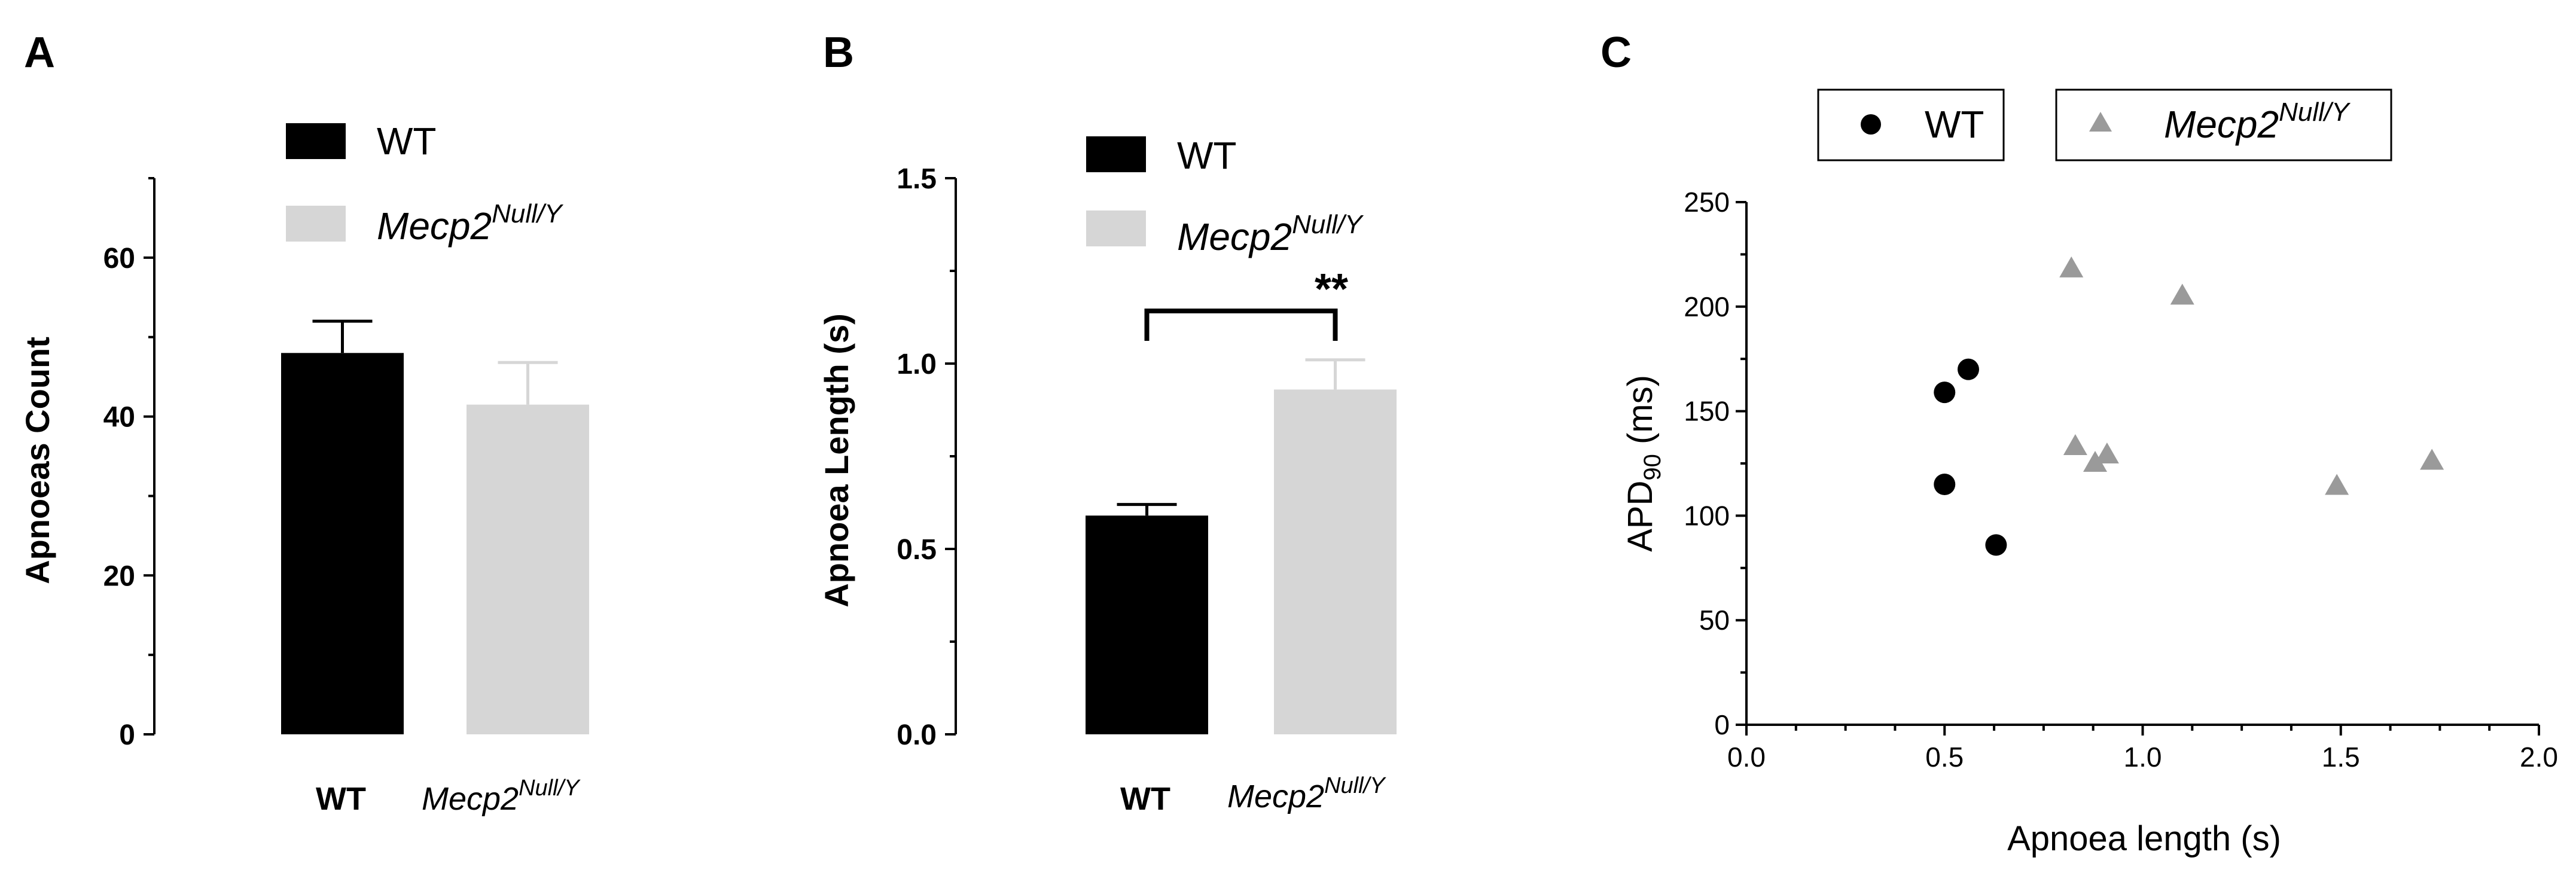  Describe the element at coordinates (917, 735) in the screenshot. I see `y-tick-label: 0.0` at that location.